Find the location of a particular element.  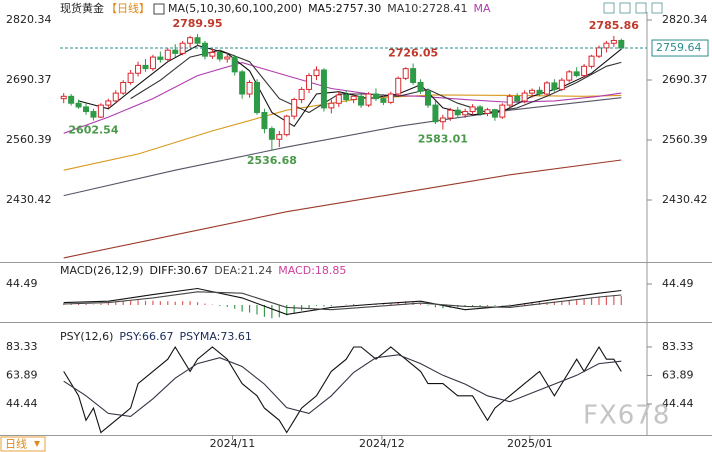

last-price-label: 2759.64 is located at coordinates (679, 47).